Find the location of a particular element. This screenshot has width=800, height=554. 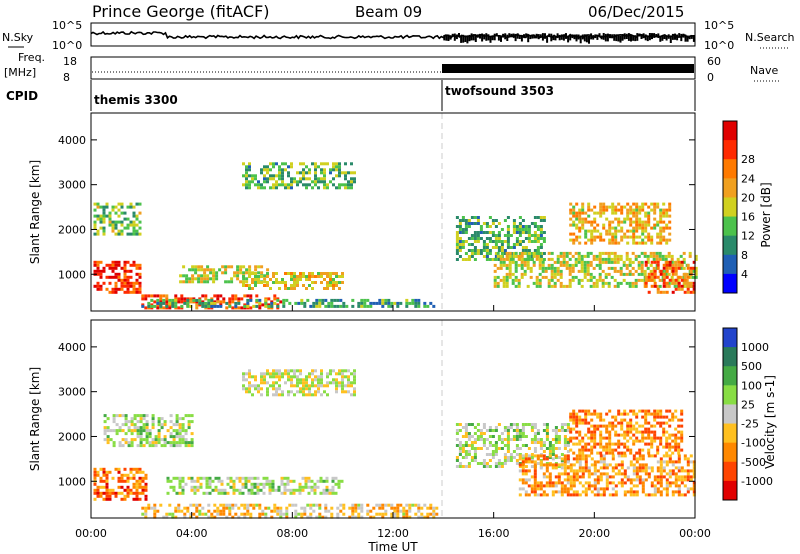

nave-tick-bottom: 0 is located at coordinates (710, 77).